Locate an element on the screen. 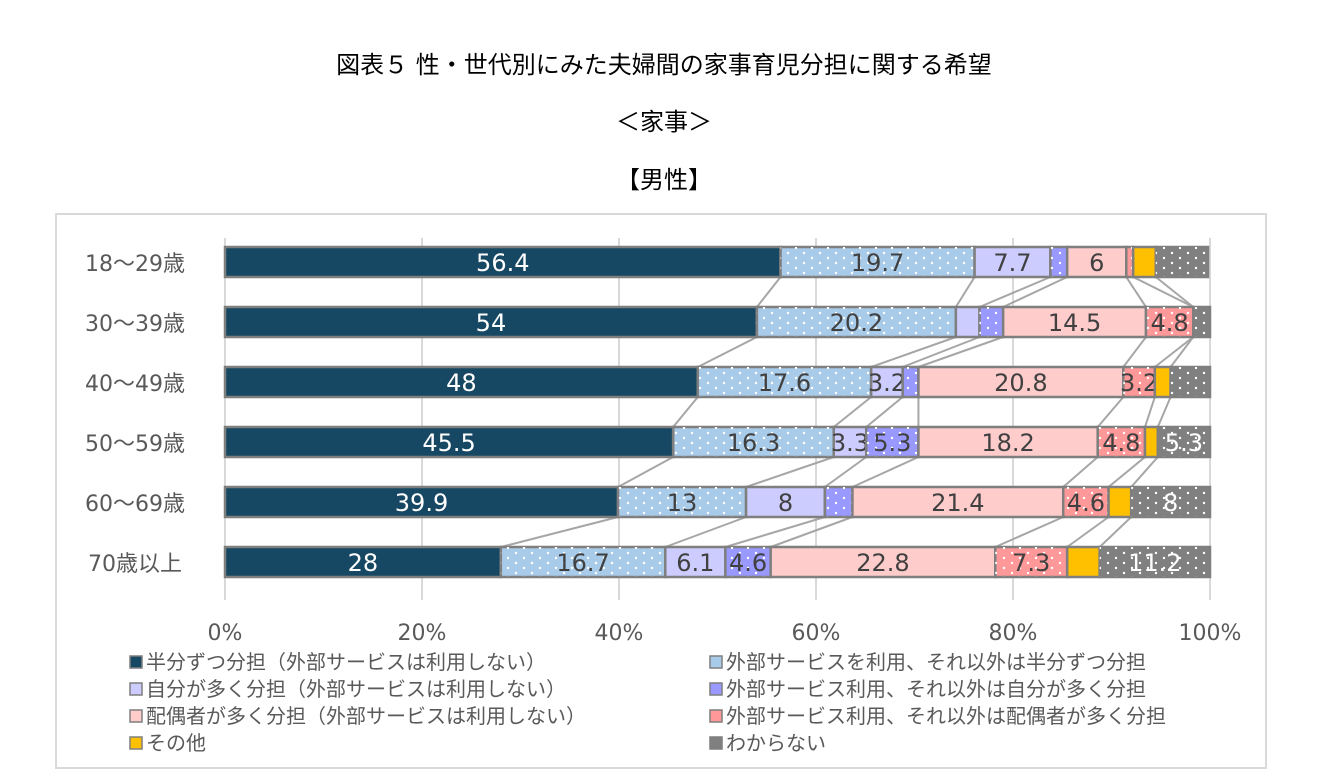 This screenshot has height=776, width=1328. legend-label: わからない is located at coordinates (776, 743).